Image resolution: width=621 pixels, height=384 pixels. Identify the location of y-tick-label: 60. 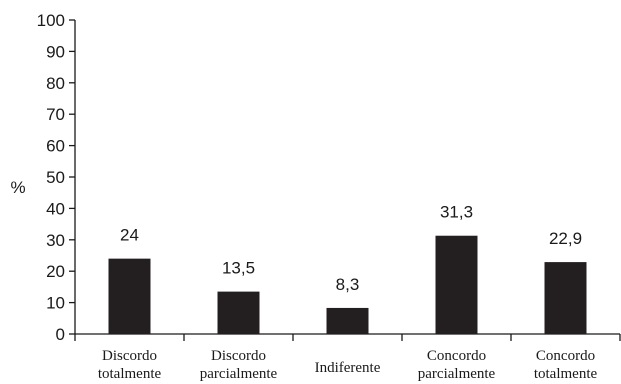
(55, 146).